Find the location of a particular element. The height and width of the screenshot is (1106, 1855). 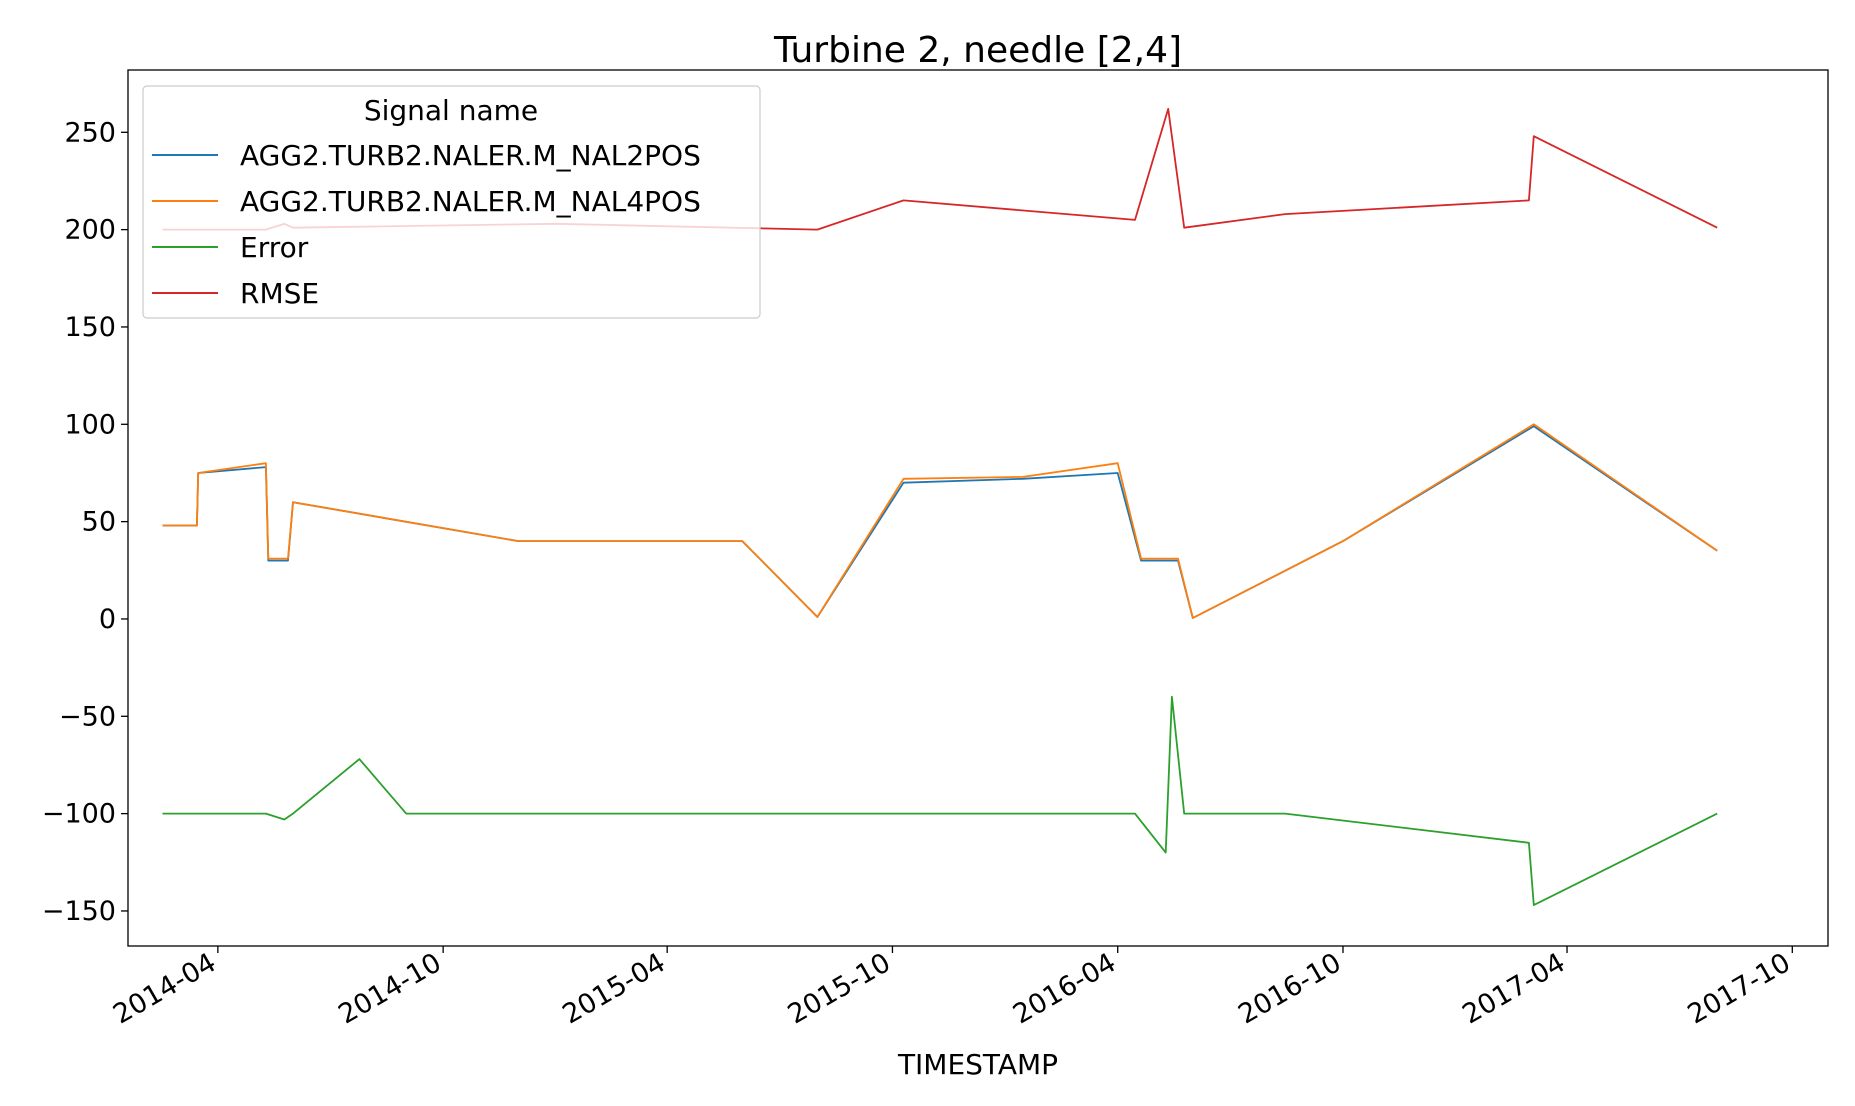

y-tick-label: 200 is located at coordinates (90, 230).